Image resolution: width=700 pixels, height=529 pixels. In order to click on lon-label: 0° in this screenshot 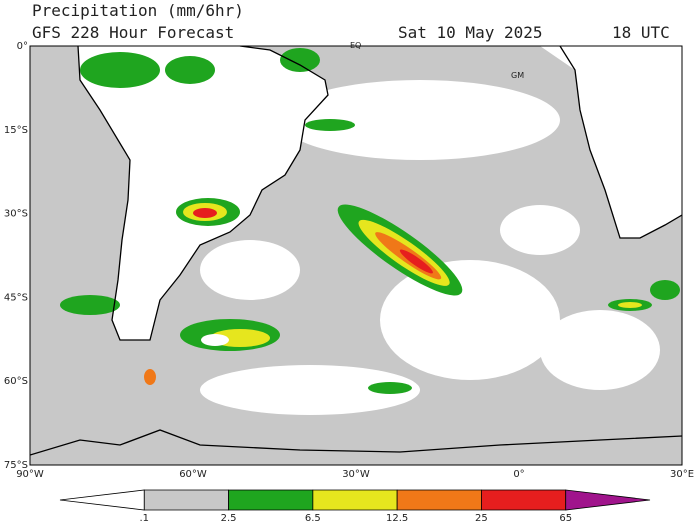, I will do `click(518, 474)`.